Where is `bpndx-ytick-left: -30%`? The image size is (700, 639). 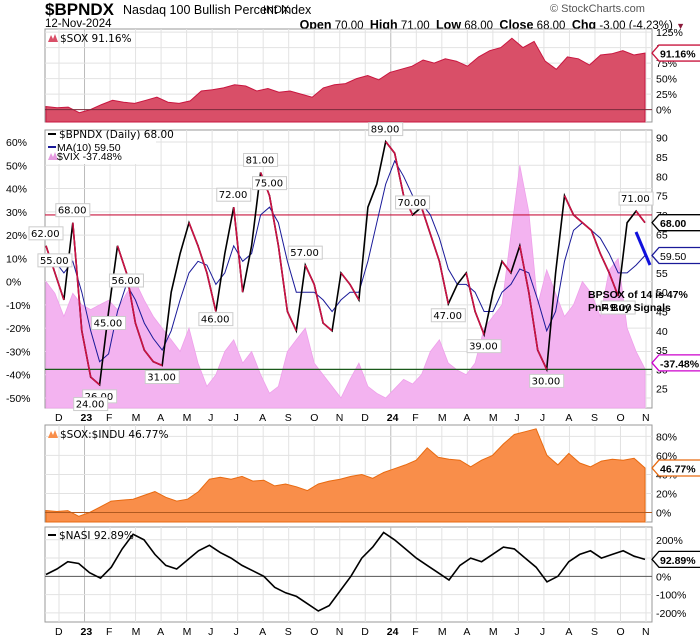 bpndx-ytick-left: -30% is located at coordinates (18, 352).